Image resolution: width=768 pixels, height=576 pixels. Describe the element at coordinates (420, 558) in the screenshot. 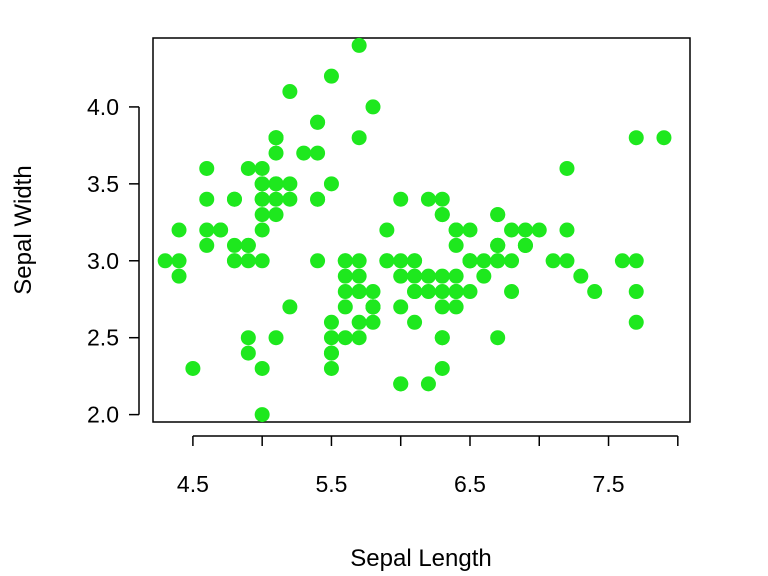

I see `x-axis-title: Sepal Length` at that location.